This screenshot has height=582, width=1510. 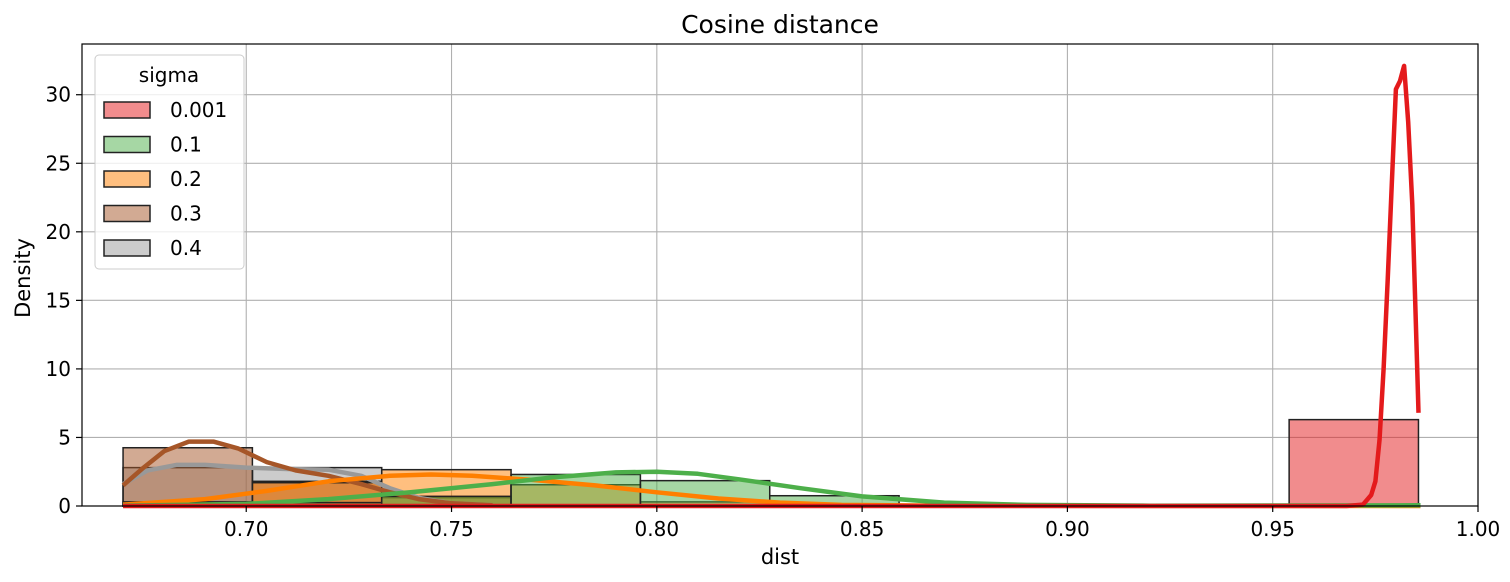 What do you see at coordinates (58, 95) in the screenshot?
I see `y-tick-label-6: 30` at bounding box center [58, 95].